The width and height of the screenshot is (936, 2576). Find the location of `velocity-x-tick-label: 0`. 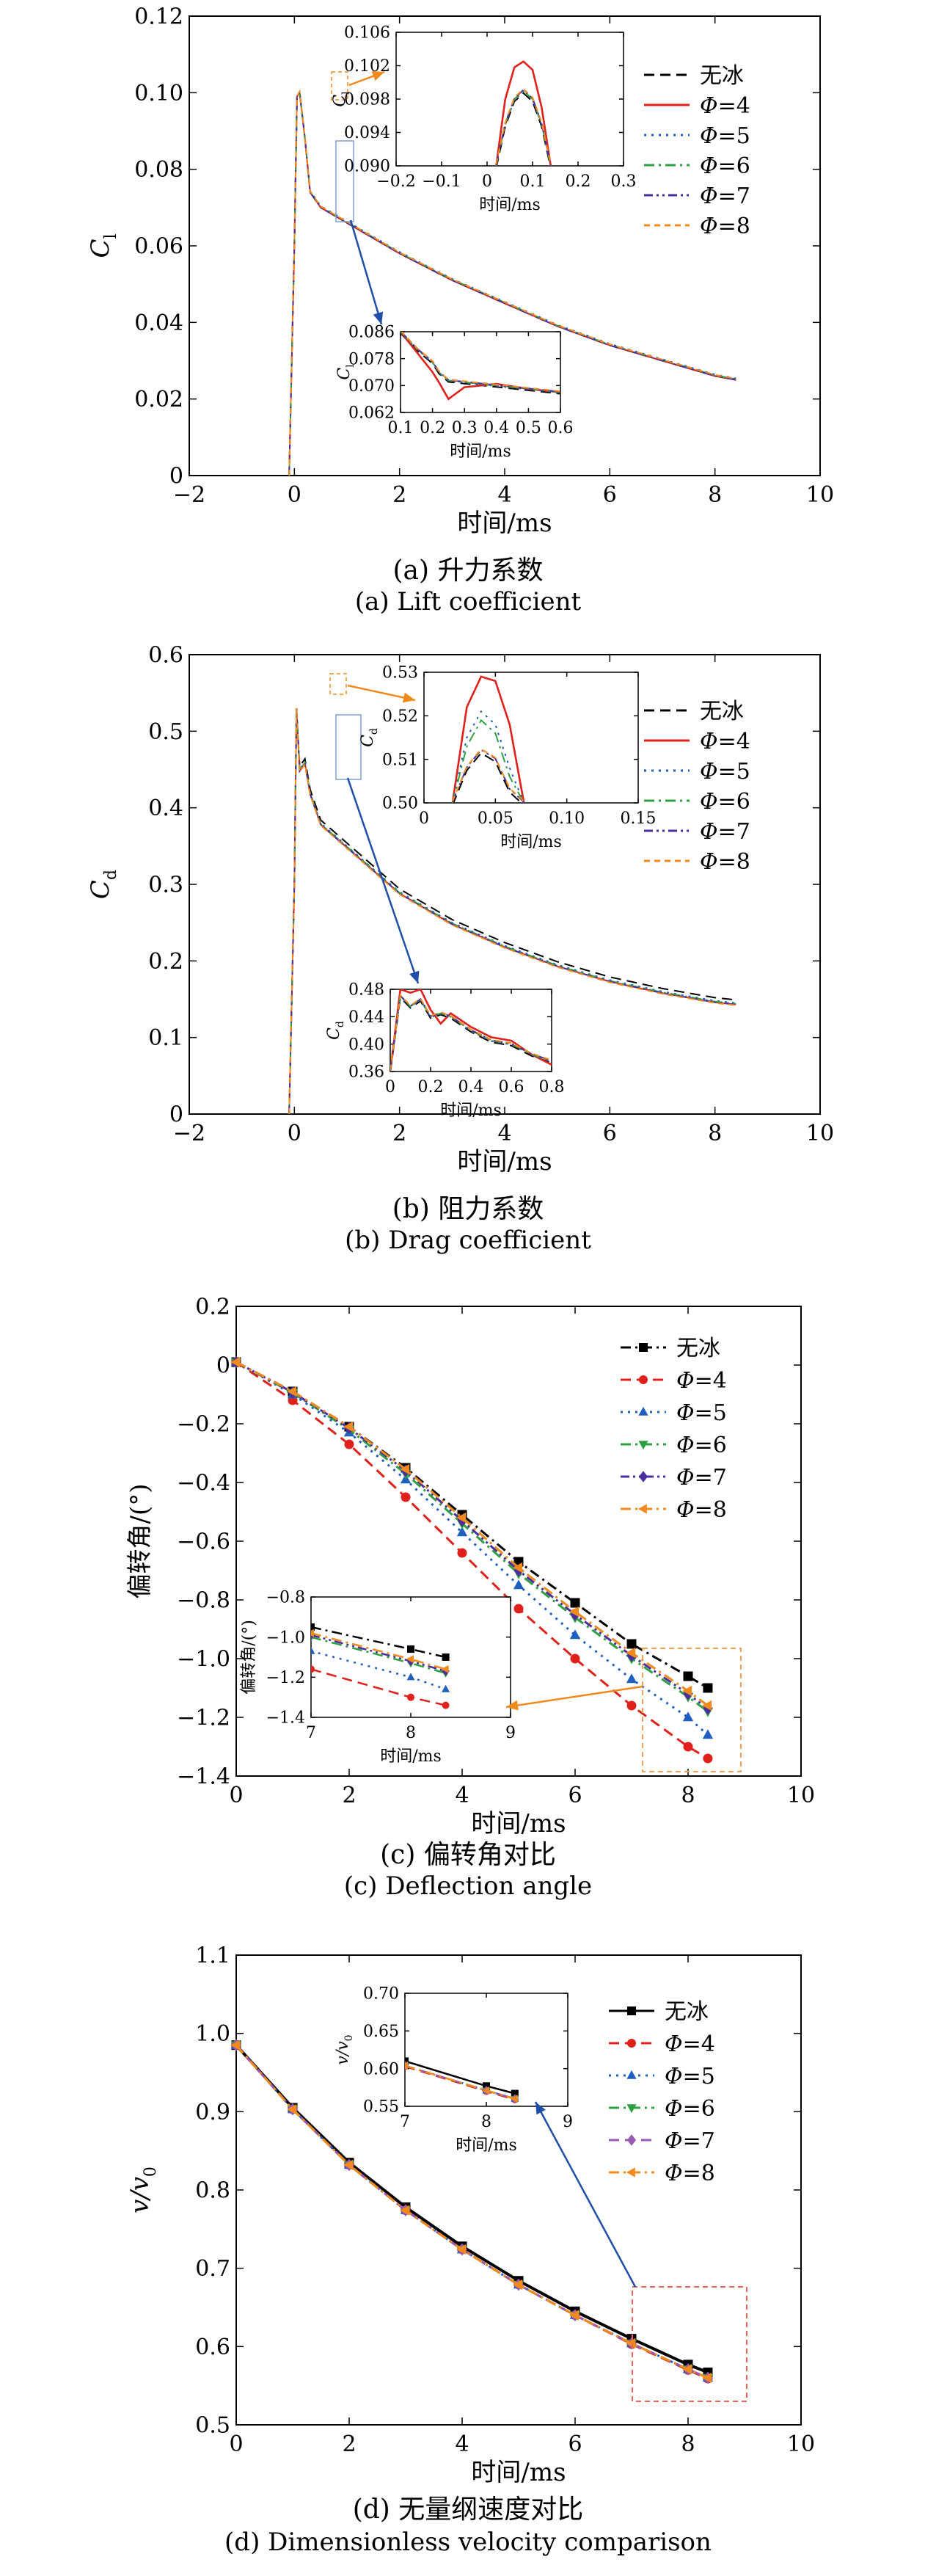

velocity-x-tick-label: 0 is located at coordinates (236, 2444).